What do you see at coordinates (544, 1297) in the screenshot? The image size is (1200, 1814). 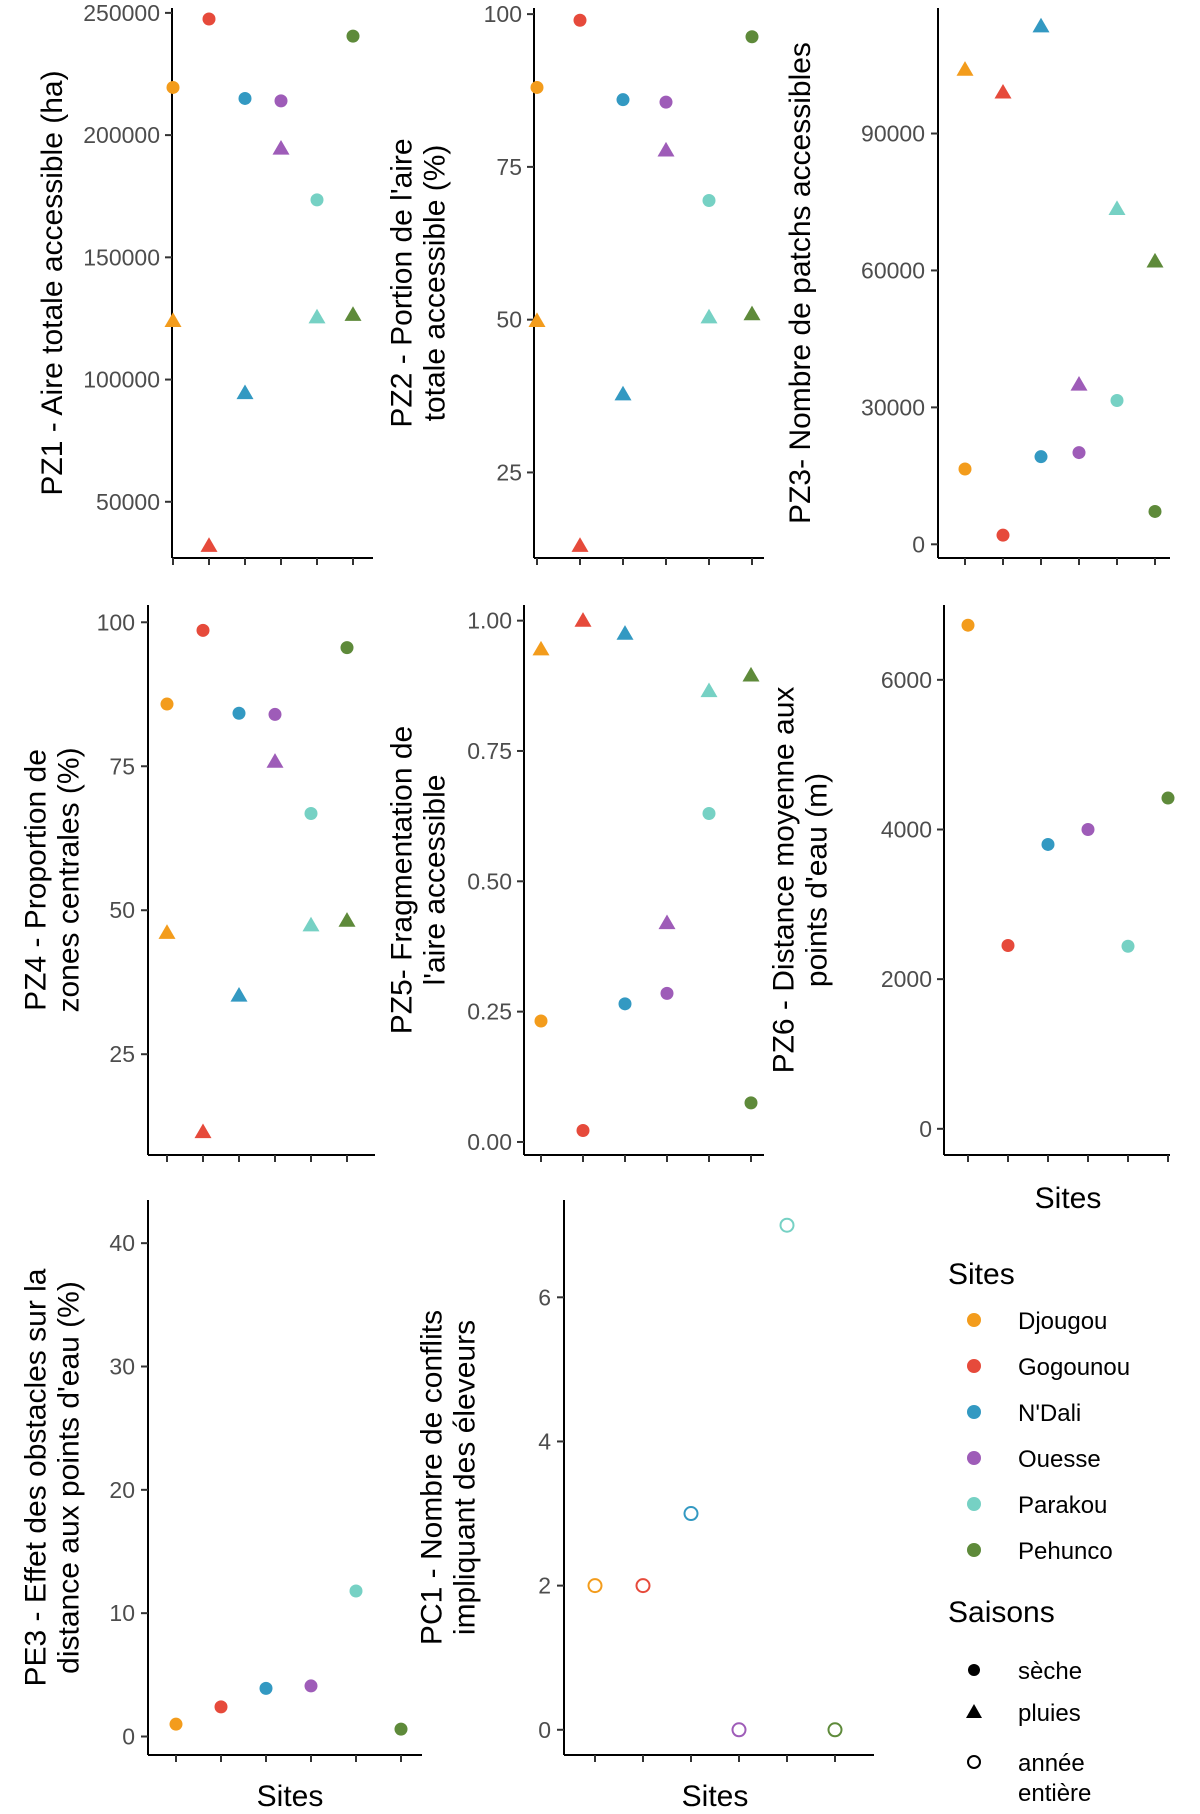 I see `y-tick-label: 6` at bounding box center [544, 1297].